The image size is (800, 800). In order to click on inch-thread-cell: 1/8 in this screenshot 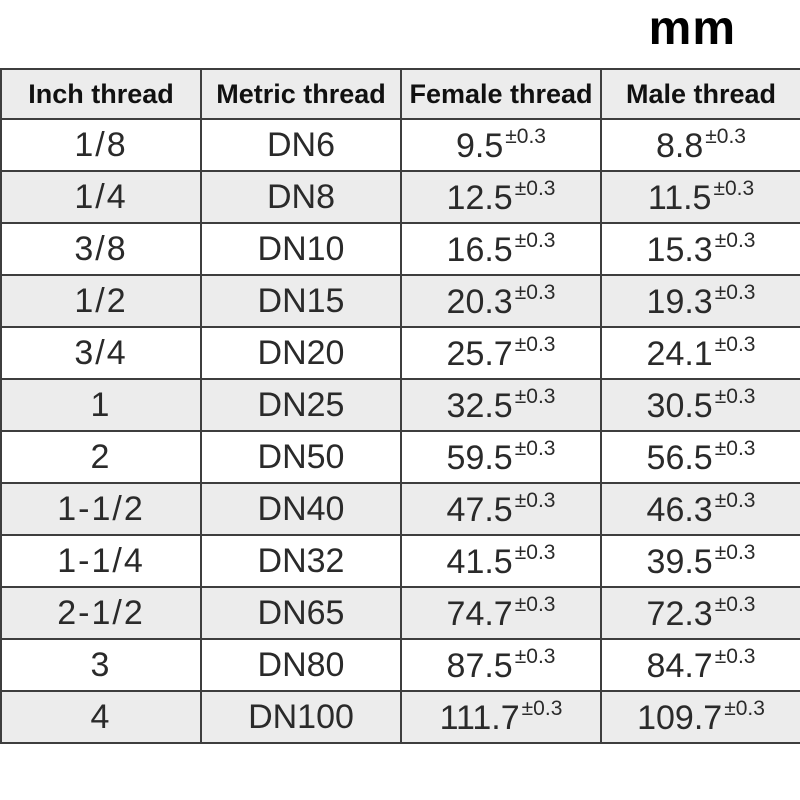, I will do `click(101, 145)`.